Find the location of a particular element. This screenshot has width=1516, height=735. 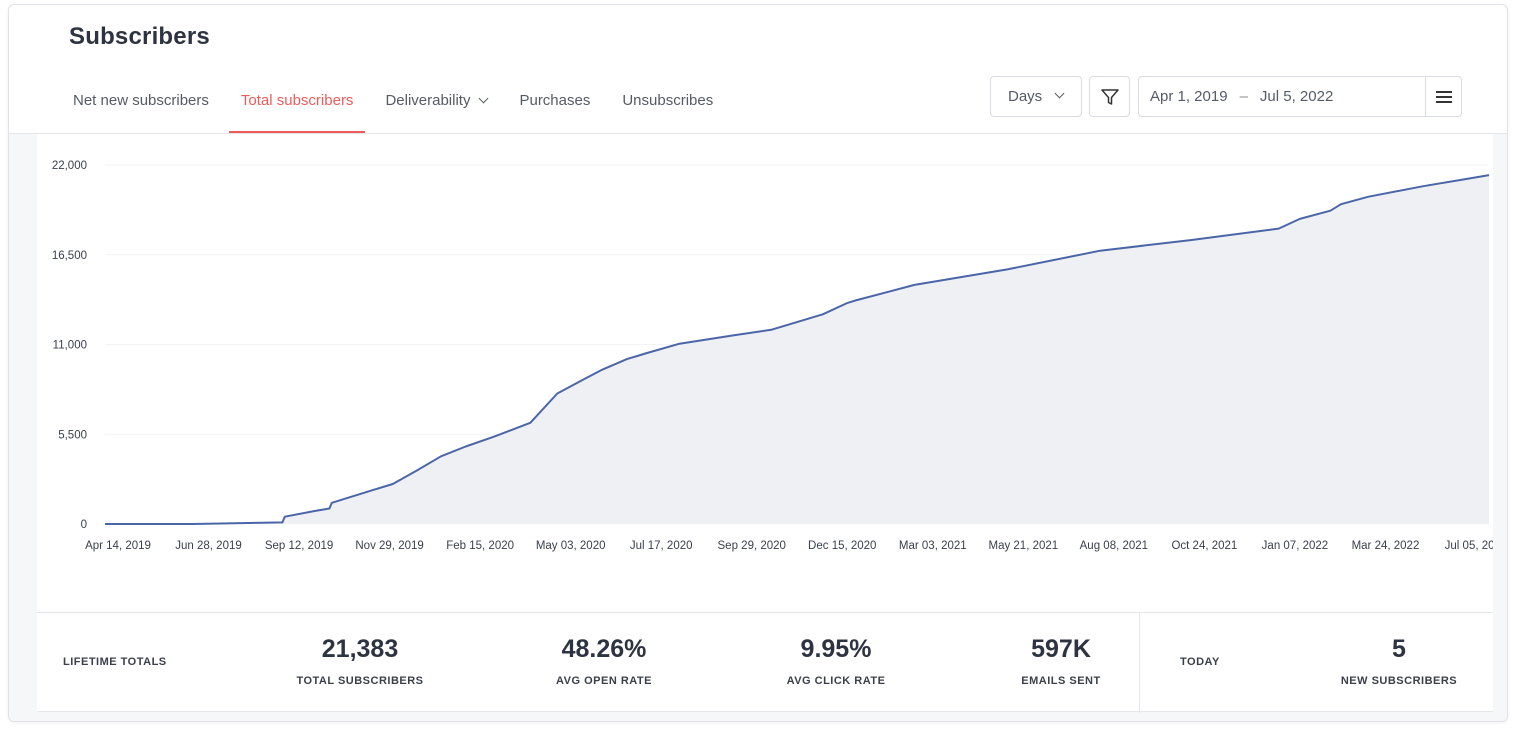

page-title: Subscribers is located at coordinates (139, 36).